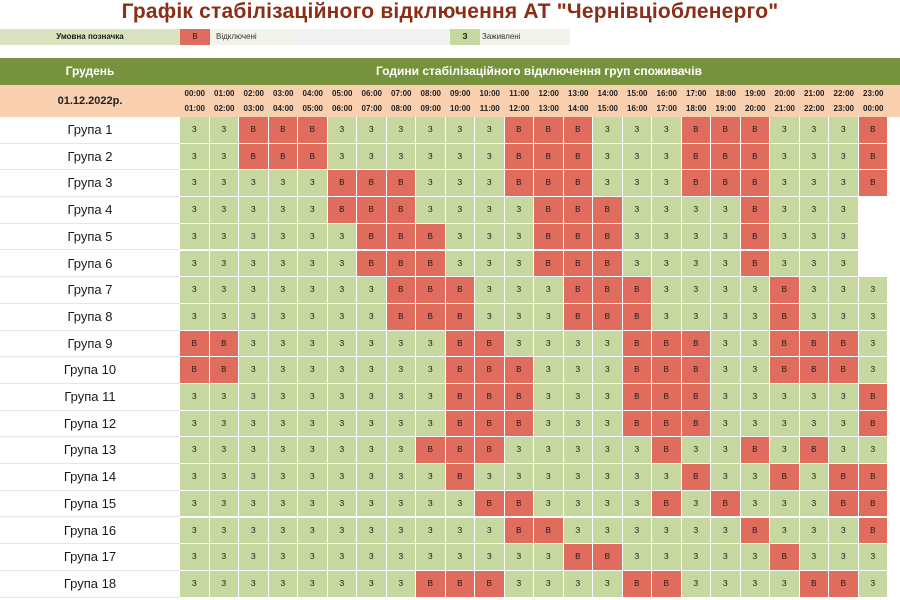  What do you see at coordinates (461, 101) in the screenshot?
I see `hour-header-cell: 09:00 10:00` at bounding box center [461, 101].